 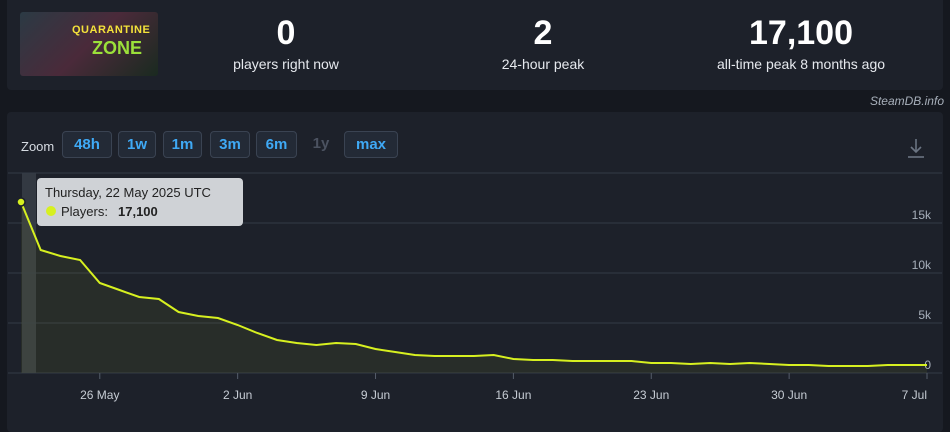 I want to click on zoom-button: max, so click(x=371, y=144).